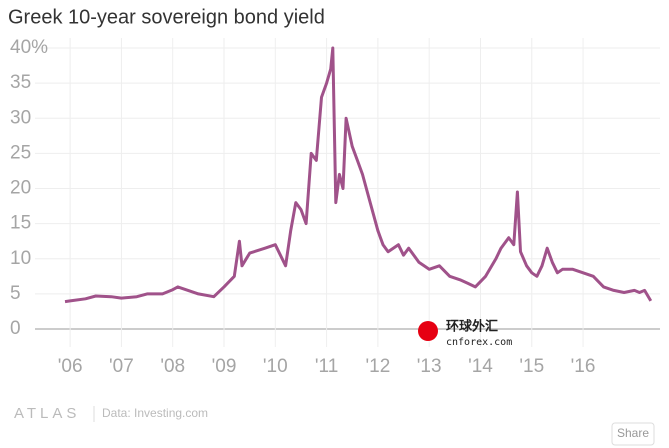  I want to click on y-tick-label: 10, so click(20, 258).